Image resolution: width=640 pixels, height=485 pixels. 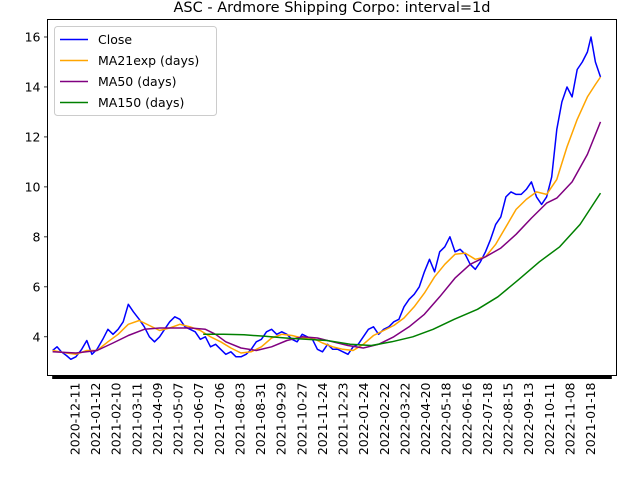 I want to click on y-tick-label: 14, so click(x=33, y=86).